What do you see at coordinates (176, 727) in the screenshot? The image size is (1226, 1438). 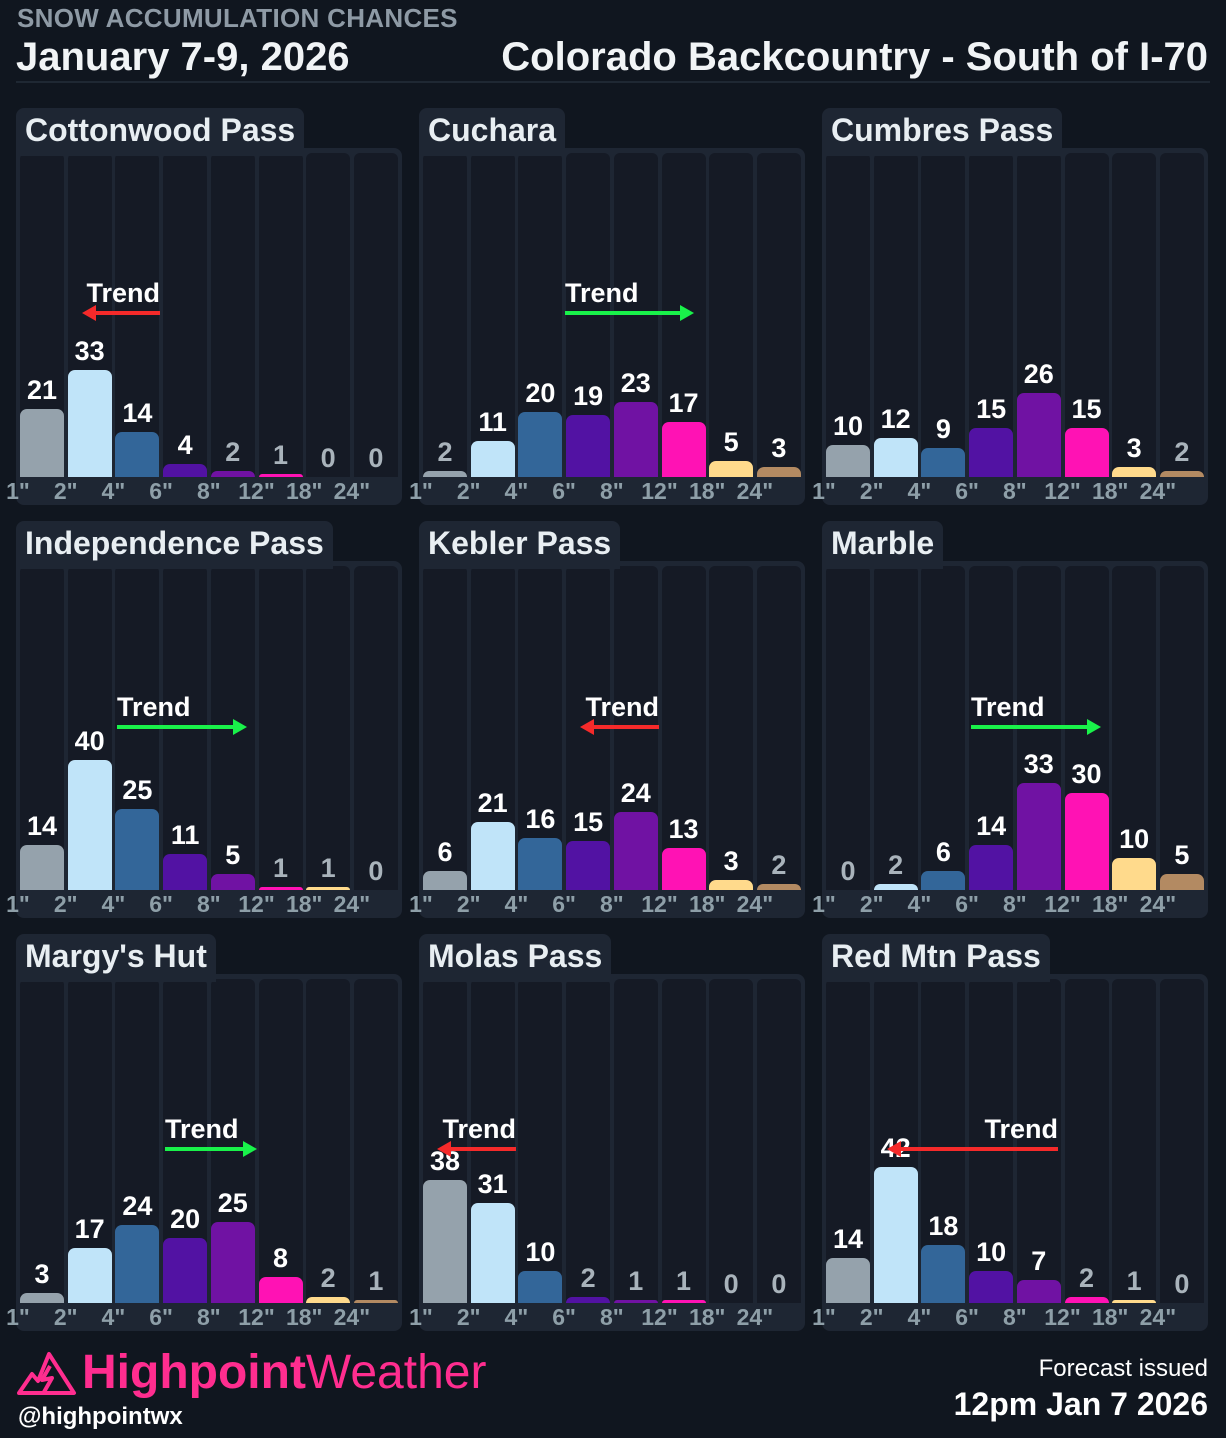 I see `arrow-right-icon` at bounding box center [176, 727].